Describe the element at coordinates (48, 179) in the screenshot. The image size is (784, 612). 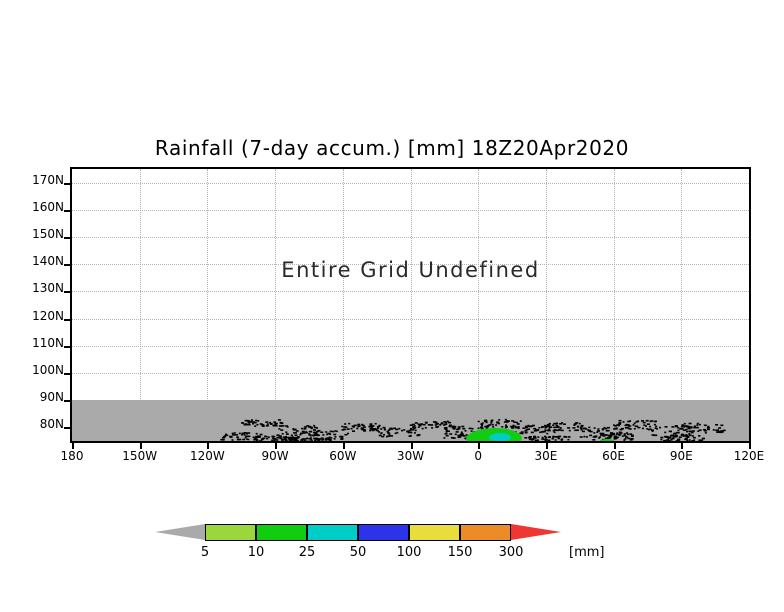
I see `y-axis-tick-label: 170N` at that location.